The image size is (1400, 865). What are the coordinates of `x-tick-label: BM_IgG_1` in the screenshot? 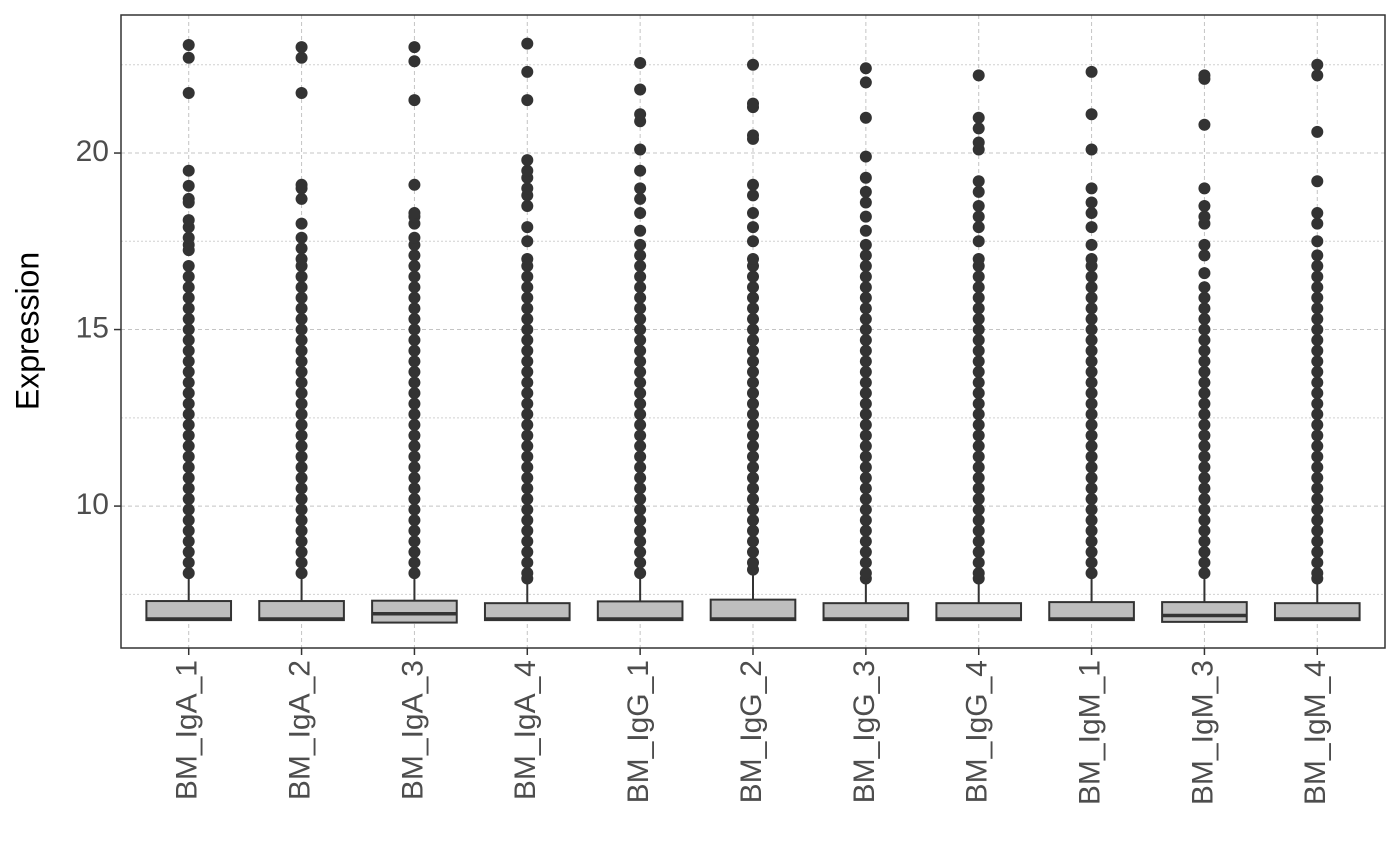 It's located at (638, 731).